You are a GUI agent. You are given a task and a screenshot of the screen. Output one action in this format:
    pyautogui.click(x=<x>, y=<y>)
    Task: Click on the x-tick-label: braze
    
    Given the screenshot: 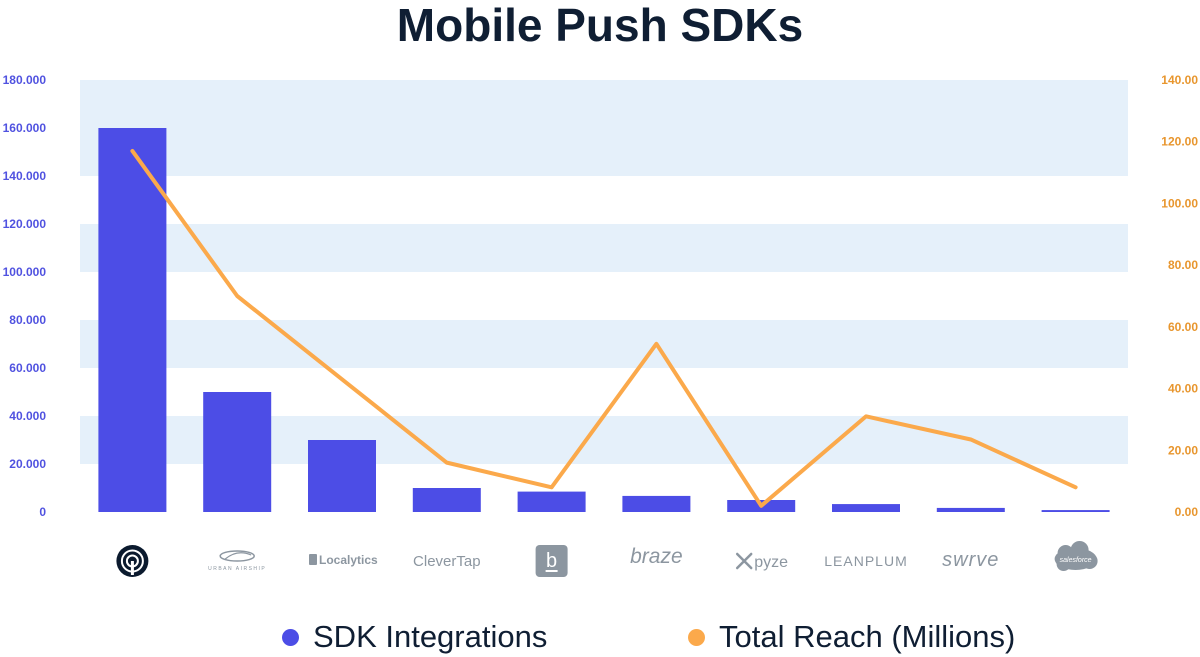 What is the action you would take?
    pyautogui.click(x=656, y=556)
    